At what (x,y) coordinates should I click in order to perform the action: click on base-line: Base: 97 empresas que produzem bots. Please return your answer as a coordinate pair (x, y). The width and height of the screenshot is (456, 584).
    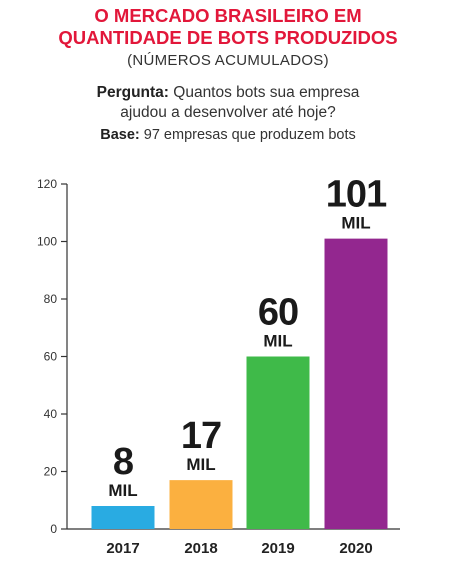
    Looking at the image, I should click on (228, 135).